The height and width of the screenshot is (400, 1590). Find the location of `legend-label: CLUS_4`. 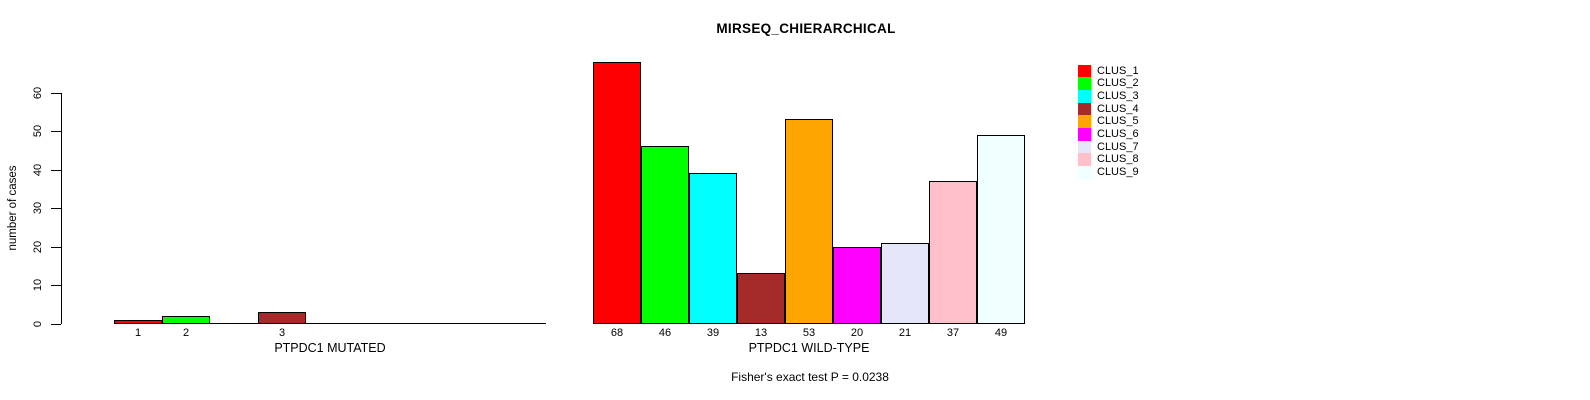

legend-label: CLUS_4 is located at coordinates (1118, 108).